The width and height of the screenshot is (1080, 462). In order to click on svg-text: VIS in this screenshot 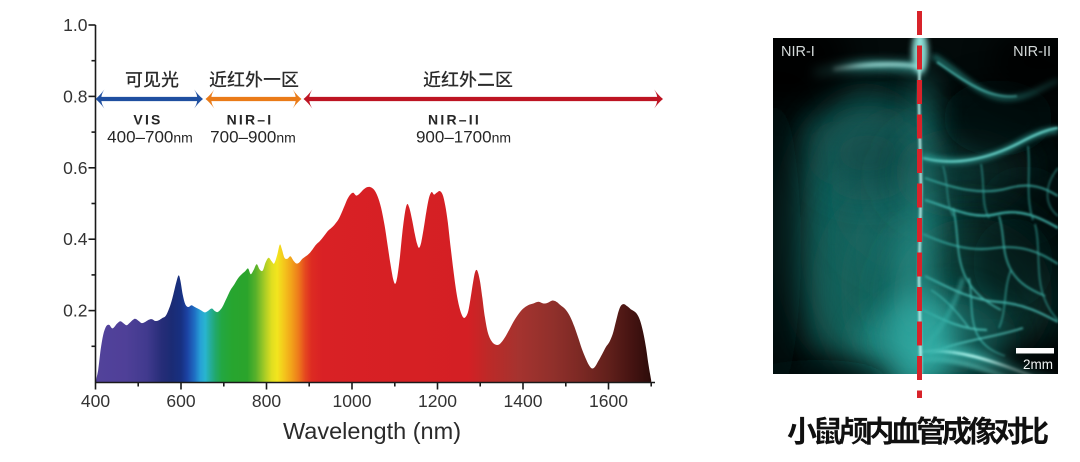, I will do `click(147, 120)`.